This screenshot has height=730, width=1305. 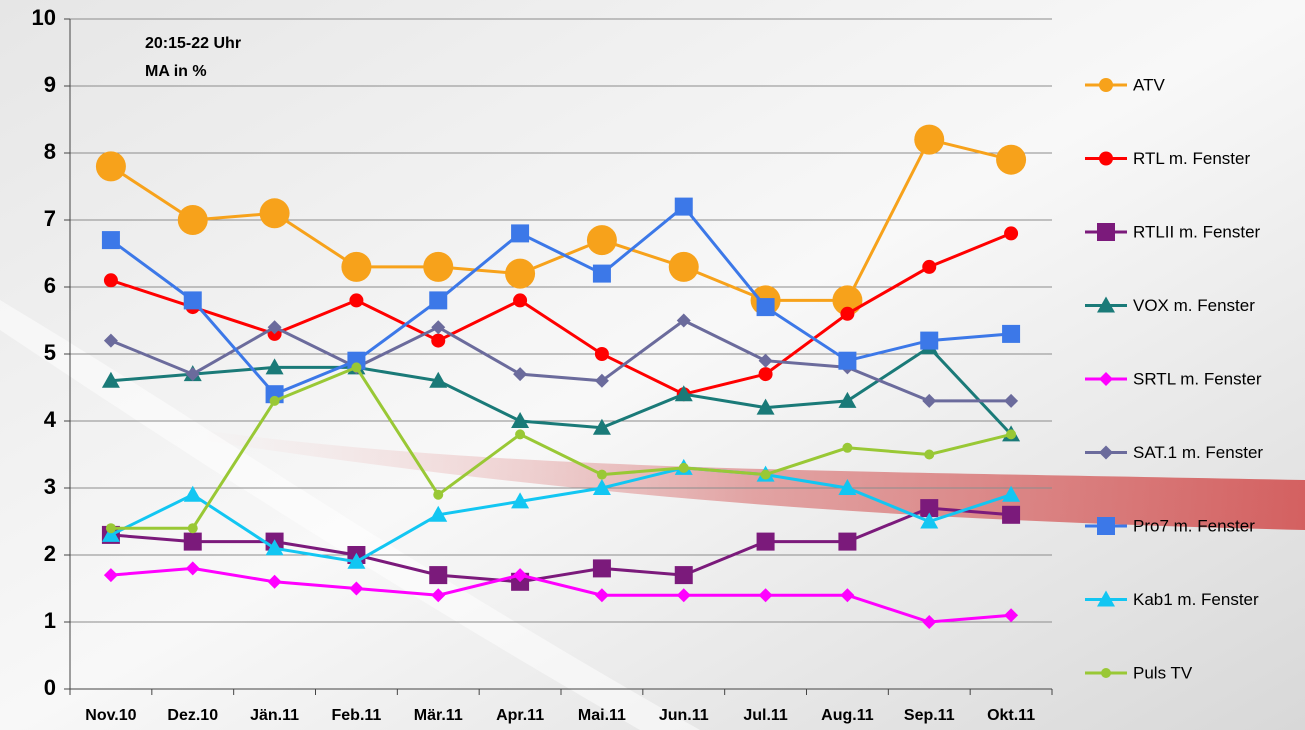 I want to click on legend-label: Pro7 m. Fenster, so click(x=1194, y=525).